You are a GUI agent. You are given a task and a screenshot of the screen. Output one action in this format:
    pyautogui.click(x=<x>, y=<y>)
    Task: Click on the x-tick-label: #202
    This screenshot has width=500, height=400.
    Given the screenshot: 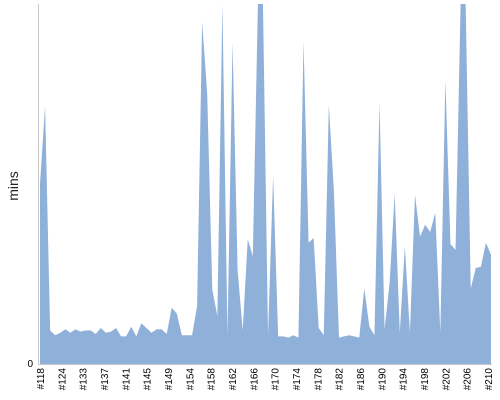 What is the action you would take?
    pyautogui.click(x=446, y=379)
    